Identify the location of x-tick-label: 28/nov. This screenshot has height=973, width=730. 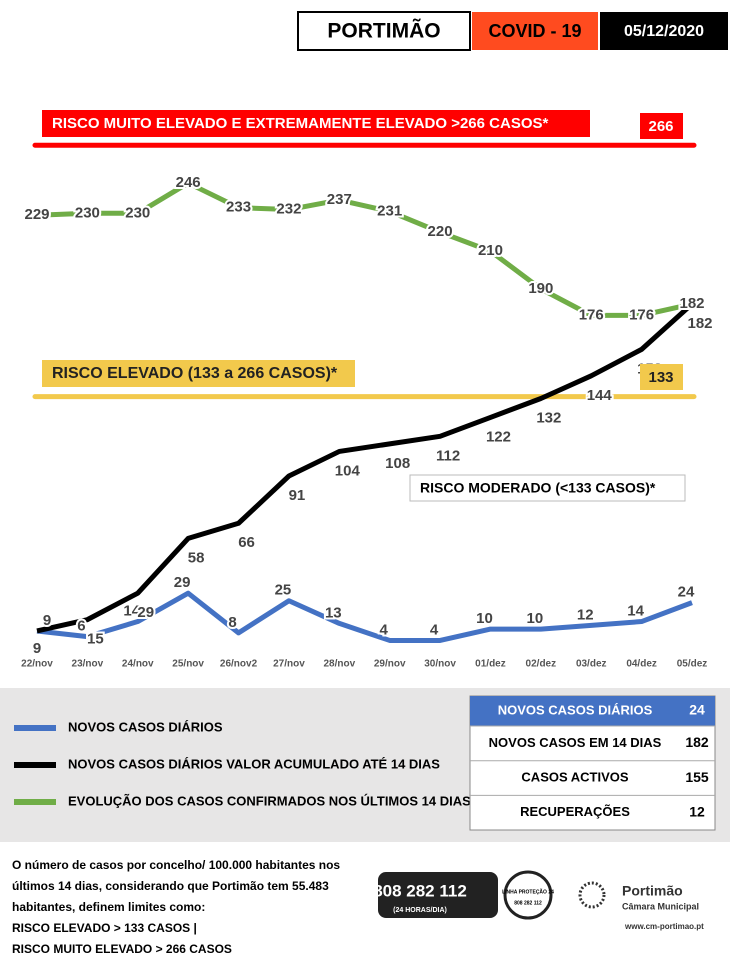
(339, 664).